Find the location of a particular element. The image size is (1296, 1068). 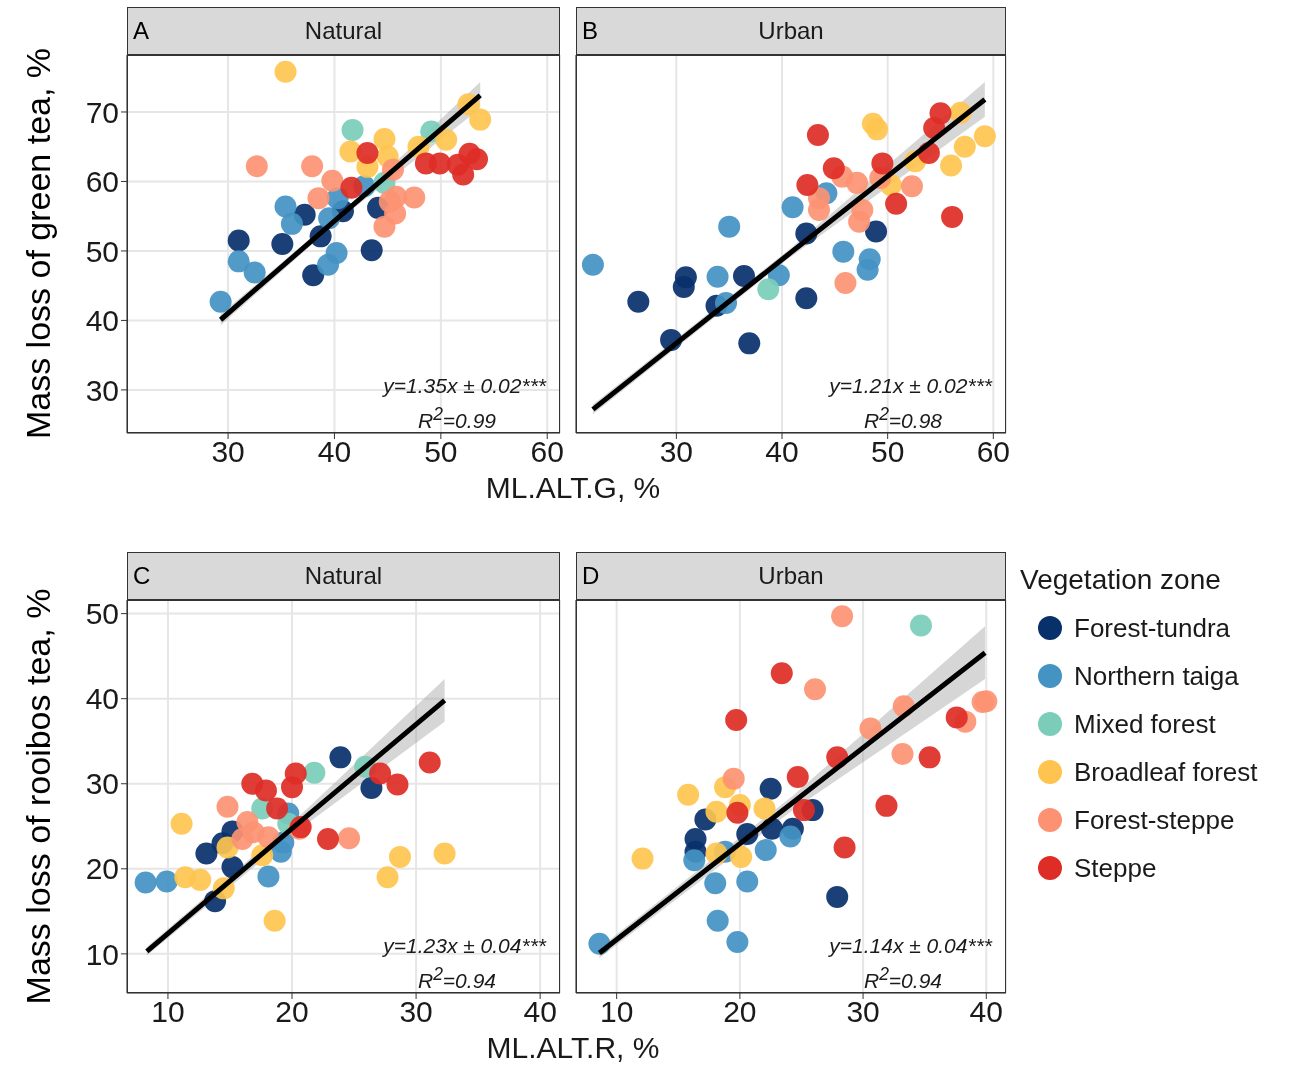

x-axis-title: ML.ALT.G, % is located at coordinates (573, 488).